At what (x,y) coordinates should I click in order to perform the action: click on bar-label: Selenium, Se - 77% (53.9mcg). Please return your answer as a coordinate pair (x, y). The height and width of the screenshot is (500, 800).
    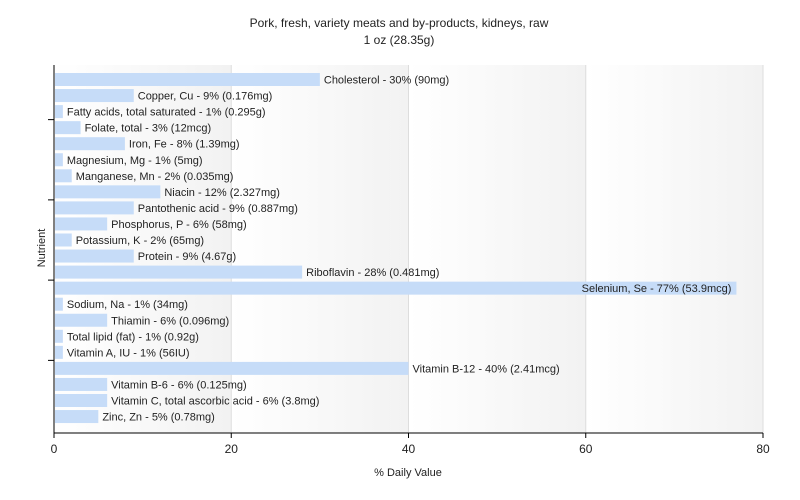
    Looking at the image, I should click on (657, 289).